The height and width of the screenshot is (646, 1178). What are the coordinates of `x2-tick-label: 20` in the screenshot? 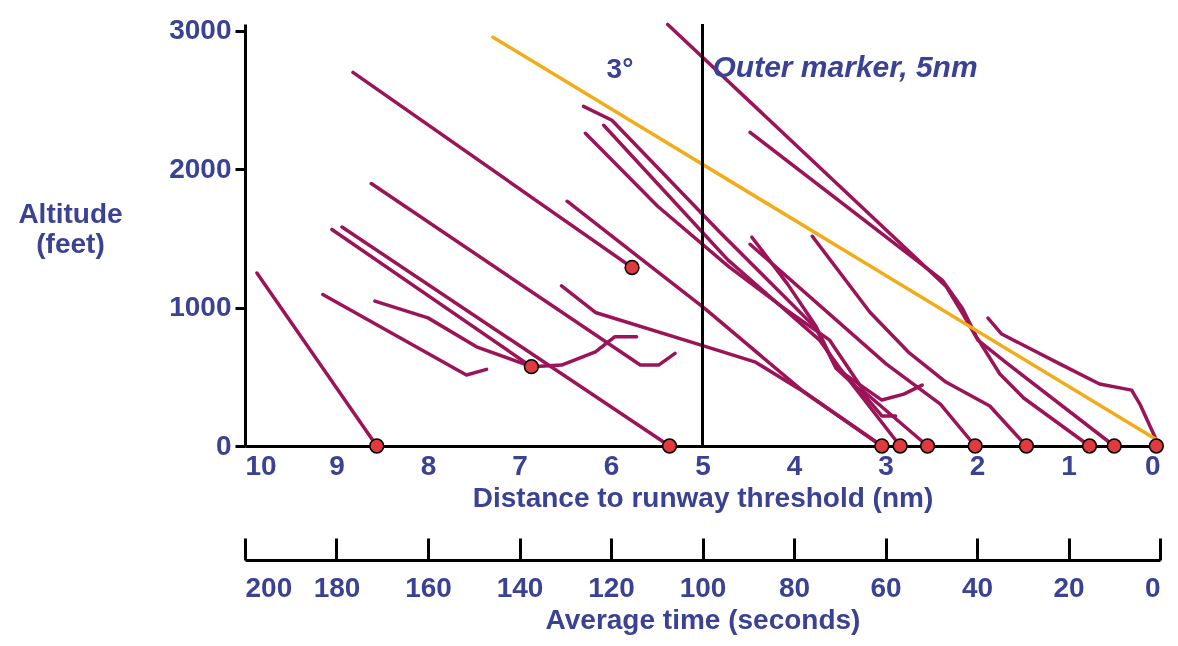 It's located at (1069, 587).